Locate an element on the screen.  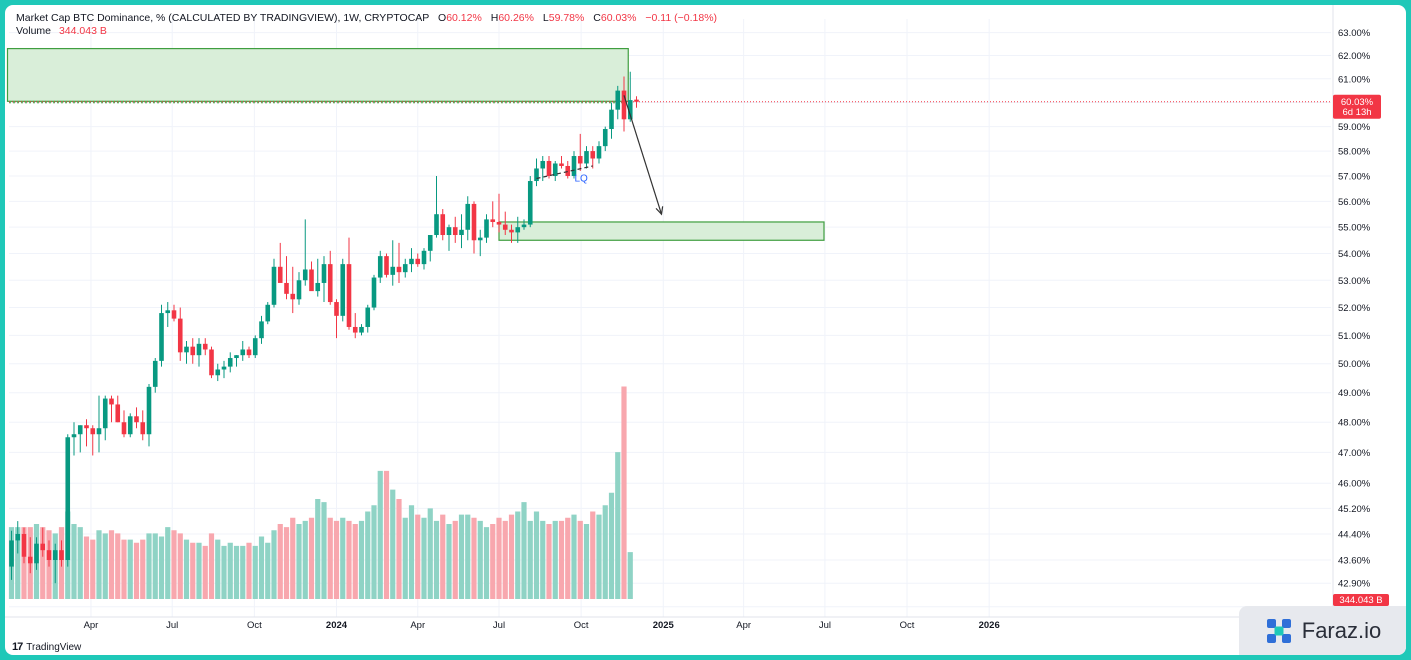
volume-series is located at coordinates (320, 492).